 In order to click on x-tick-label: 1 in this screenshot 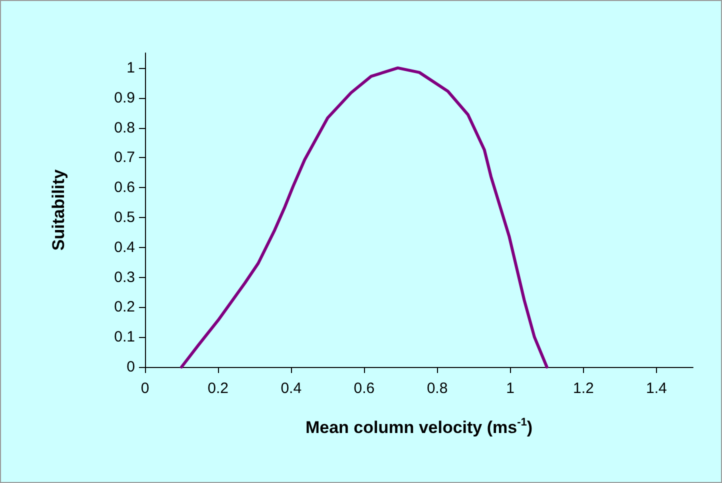, I will do `click(510, 388)`.